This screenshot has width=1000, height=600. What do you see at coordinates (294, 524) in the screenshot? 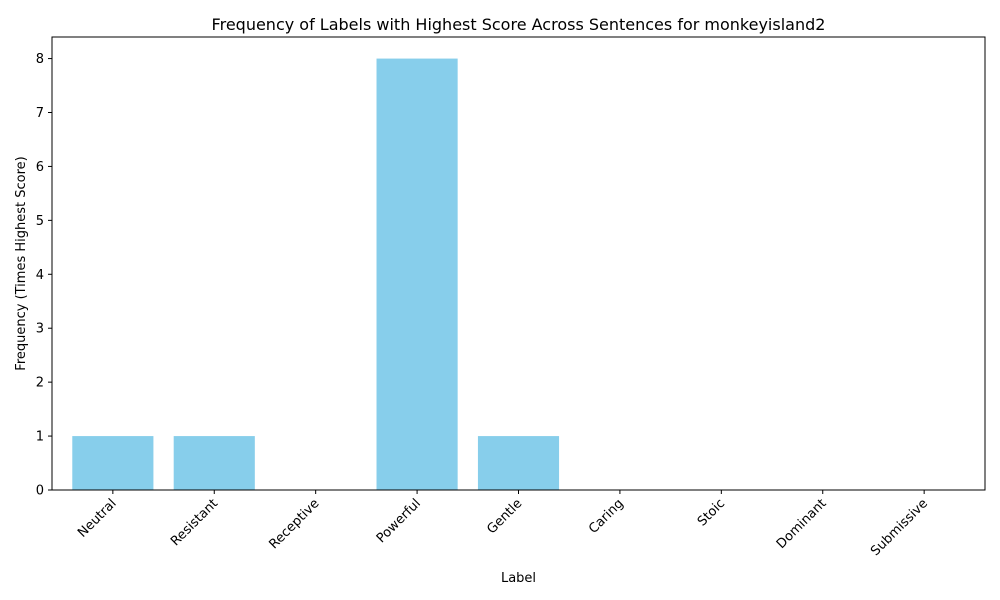
I see `x-tick-label-receptive: Receptive` at bounding box center [294, 524].